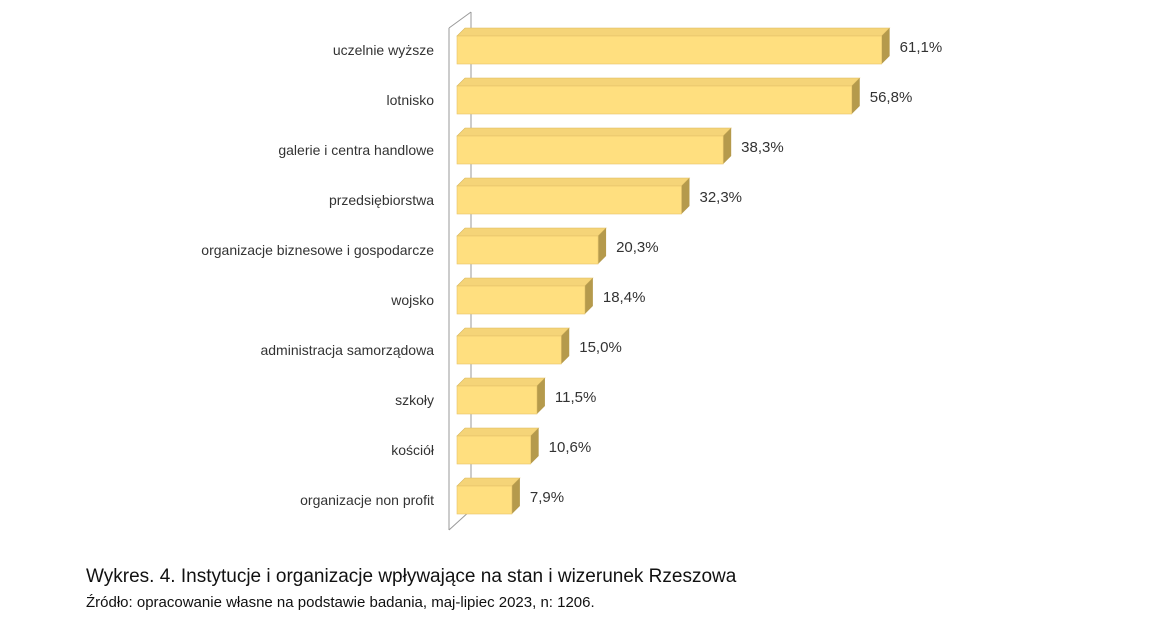  I want to click on value-label: 32,3%, so click(720, 197).